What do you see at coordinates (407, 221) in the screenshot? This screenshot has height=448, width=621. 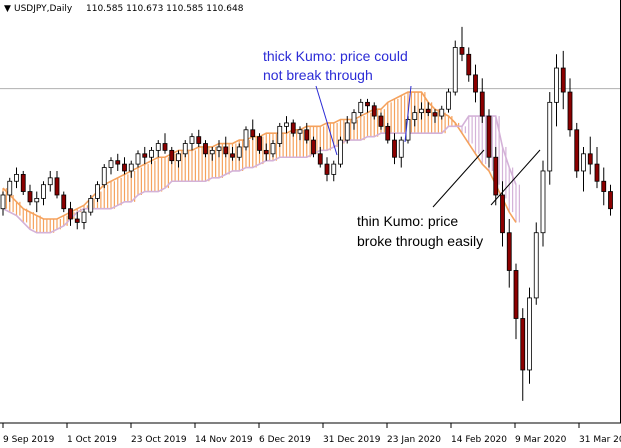 I see `annotation-thin-line1: thin Kumo: price` at bounding box center [407, 221].